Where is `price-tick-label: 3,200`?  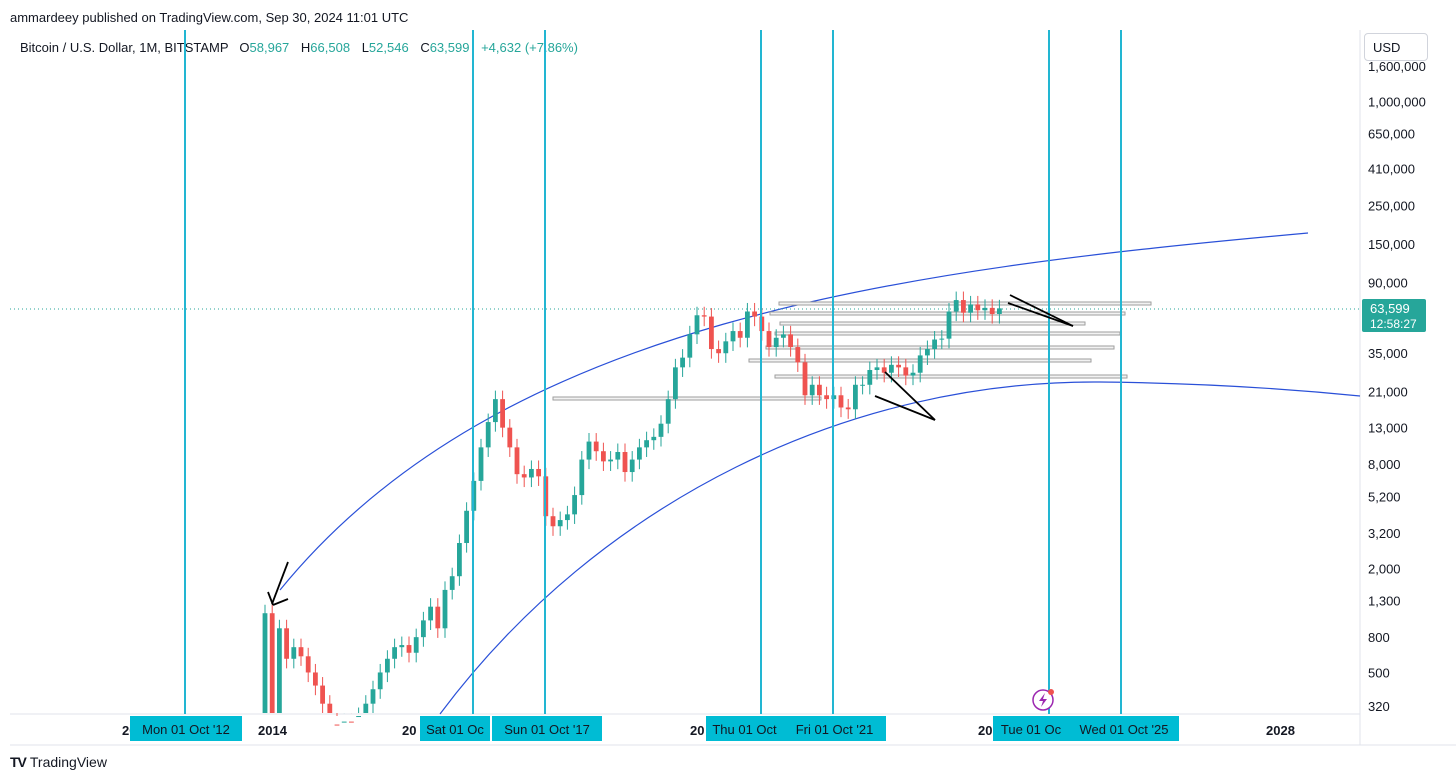 price-tick-label: 3,200 is located at coordinates (1384, 533).